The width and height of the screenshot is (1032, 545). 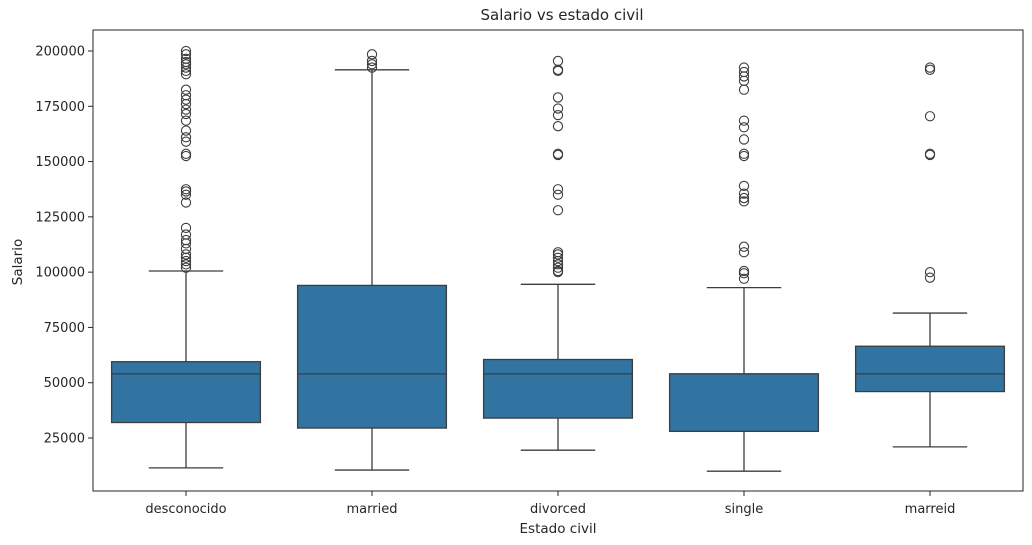 I want to click on box-marreid, so click(x=930, y=255).